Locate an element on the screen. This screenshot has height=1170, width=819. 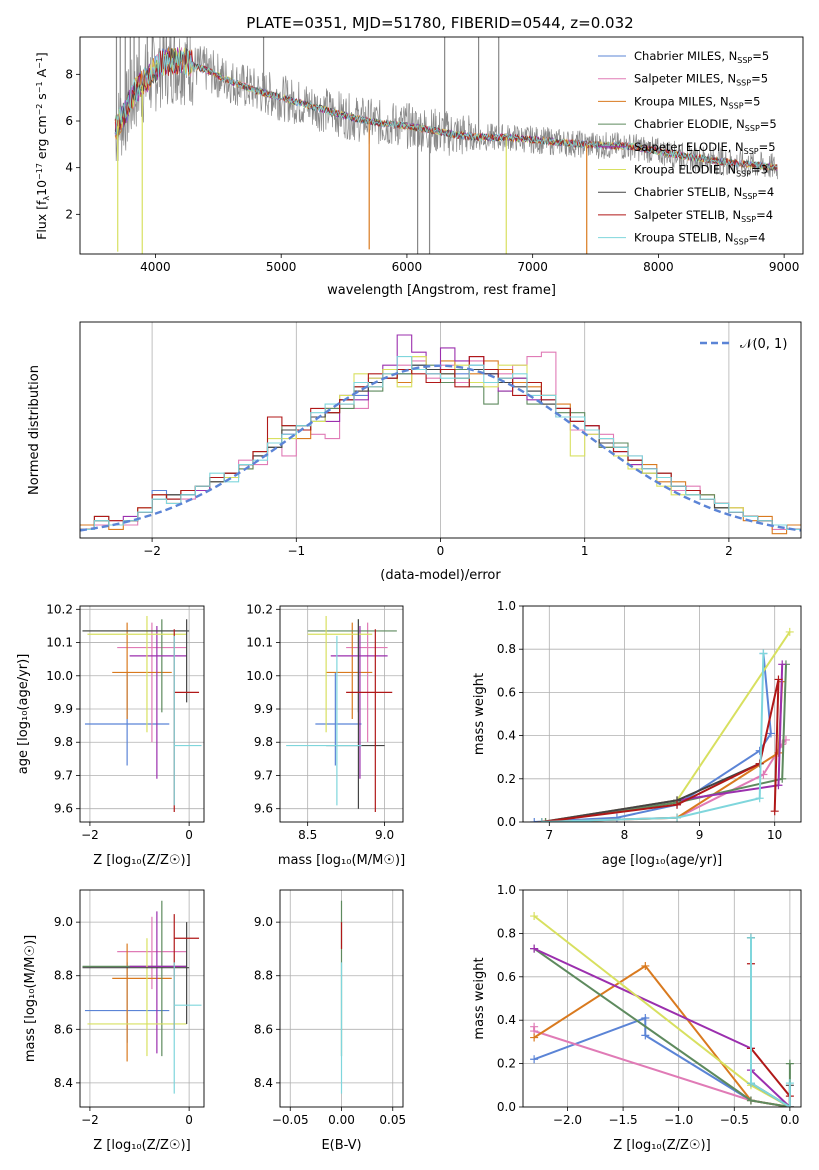
x-tick-label: −1 is located at coordinates (296, 551).